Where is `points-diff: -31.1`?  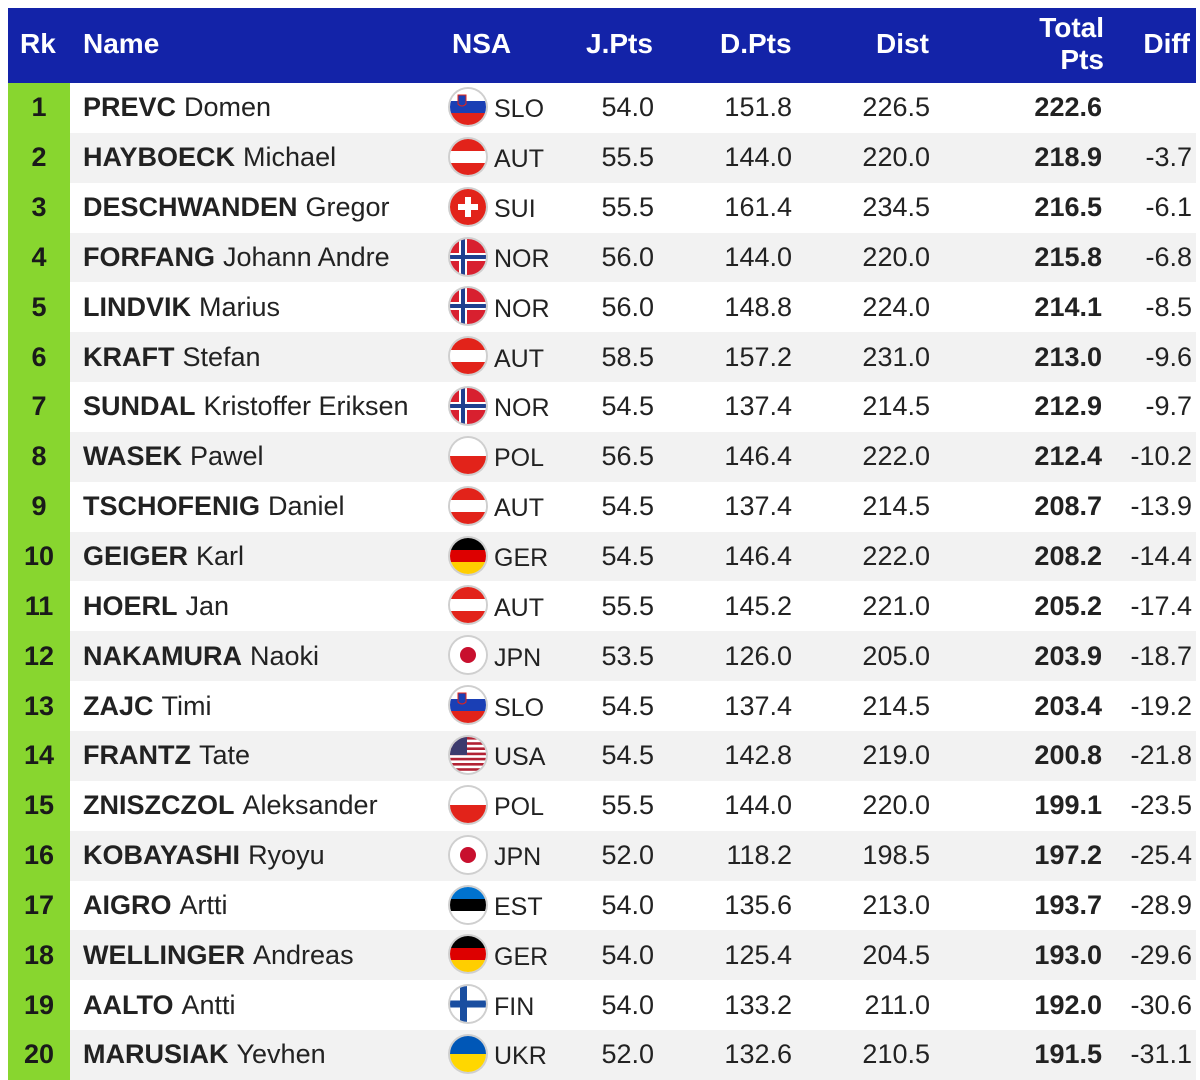 points-diff: -31.1 is located at coordinates (1161, 1054).